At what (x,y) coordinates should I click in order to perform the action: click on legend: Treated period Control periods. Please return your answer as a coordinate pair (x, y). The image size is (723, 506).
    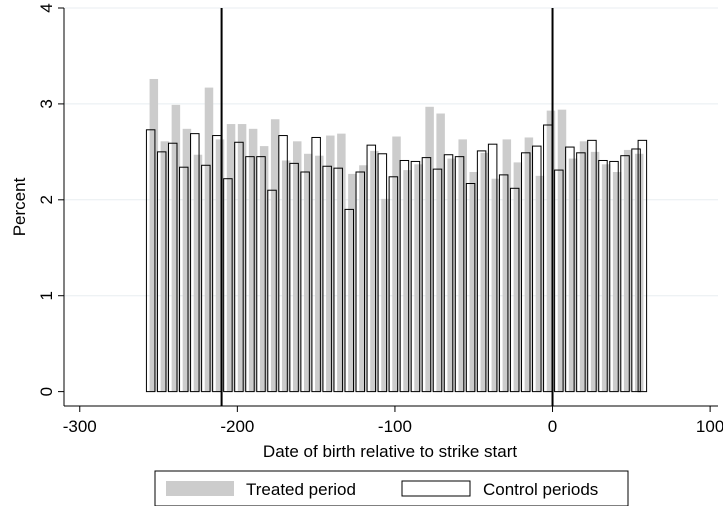
    Looking at the image, I should click on (391, 488).